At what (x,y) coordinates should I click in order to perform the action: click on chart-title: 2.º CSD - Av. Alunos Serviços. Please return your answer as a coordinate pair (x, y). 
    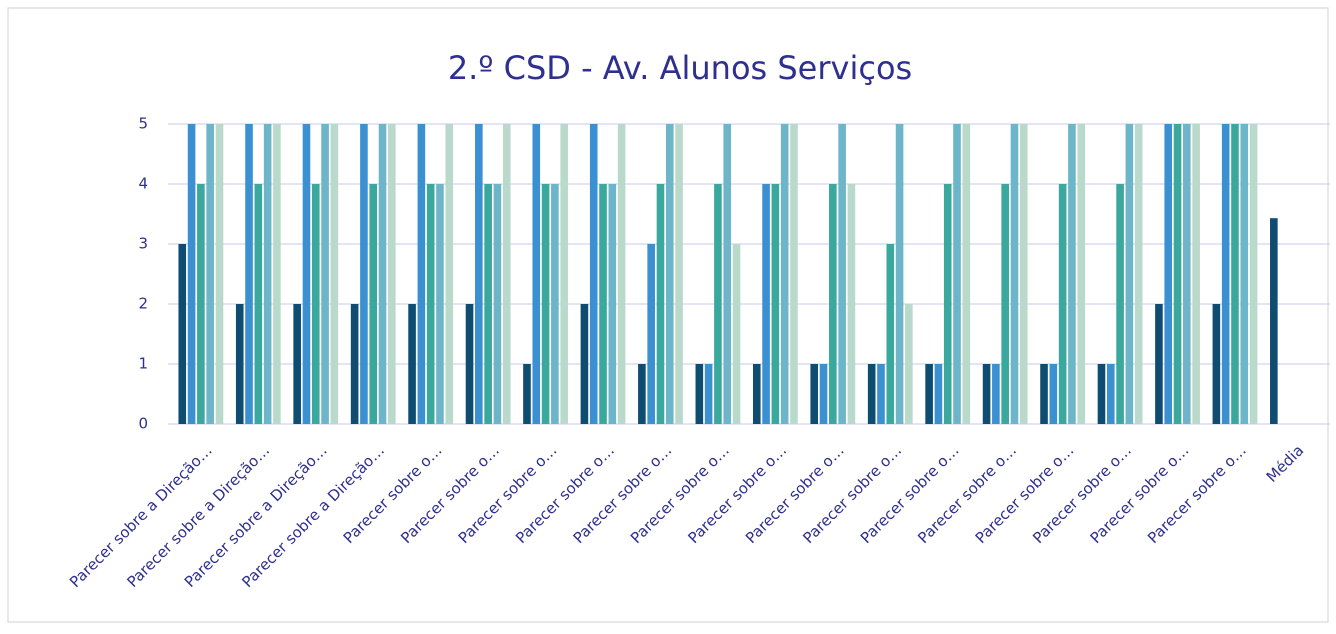
    Looking at the image, I should click on (680, 68).